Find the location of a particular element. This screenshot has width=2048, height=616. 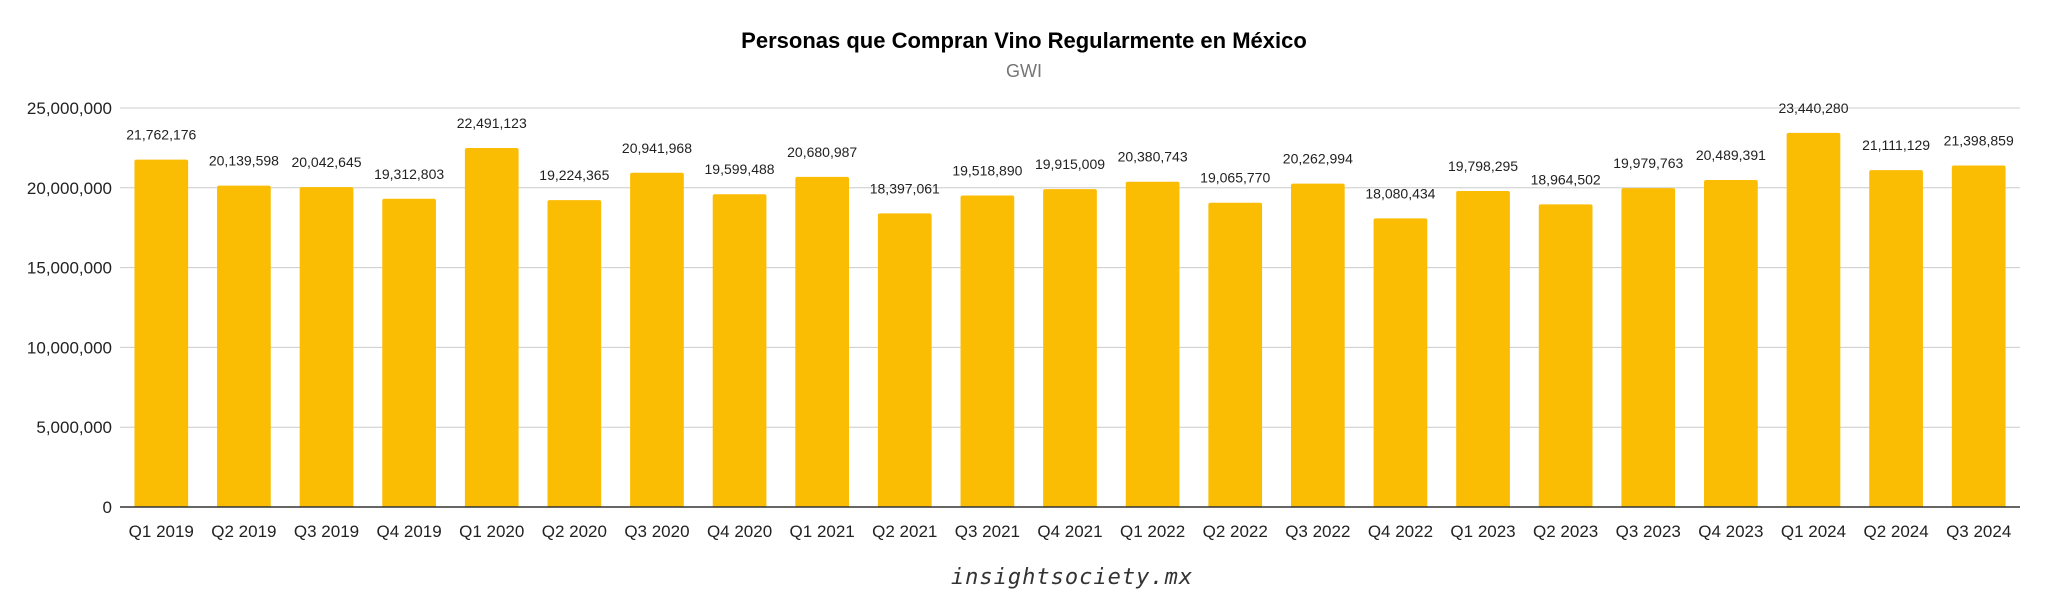

y-tick-label: 15,000,000 is located at coordinates (69, 268).